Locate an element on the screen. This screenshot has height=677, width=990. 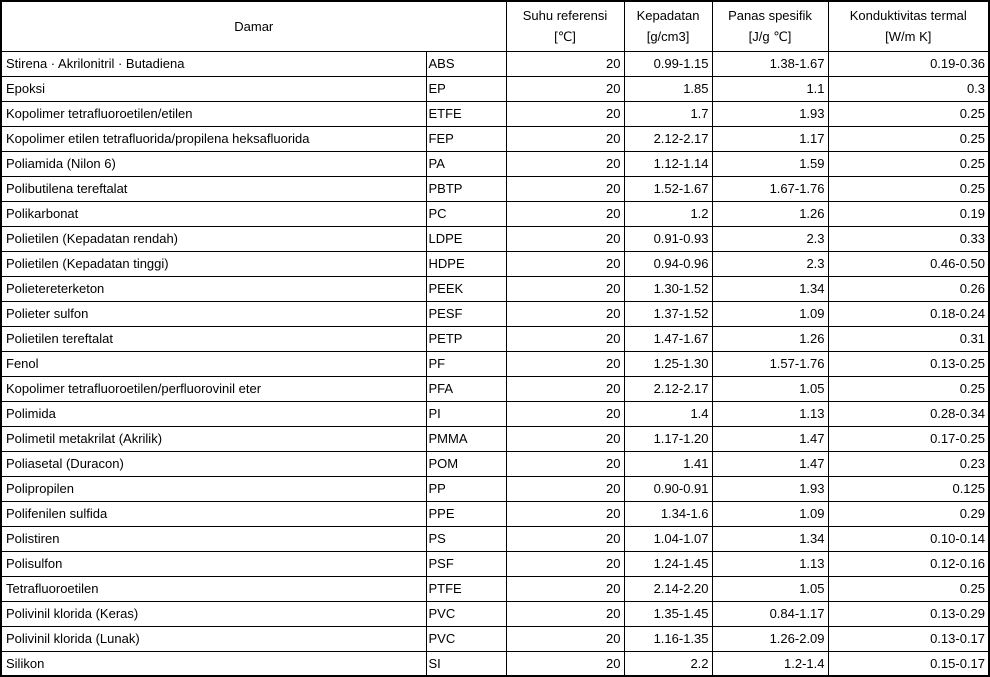
table-row: Polifenilen sulfida PPE 20 1.34-1.6 1.09 0.29 is located at coordinates (495, 513).